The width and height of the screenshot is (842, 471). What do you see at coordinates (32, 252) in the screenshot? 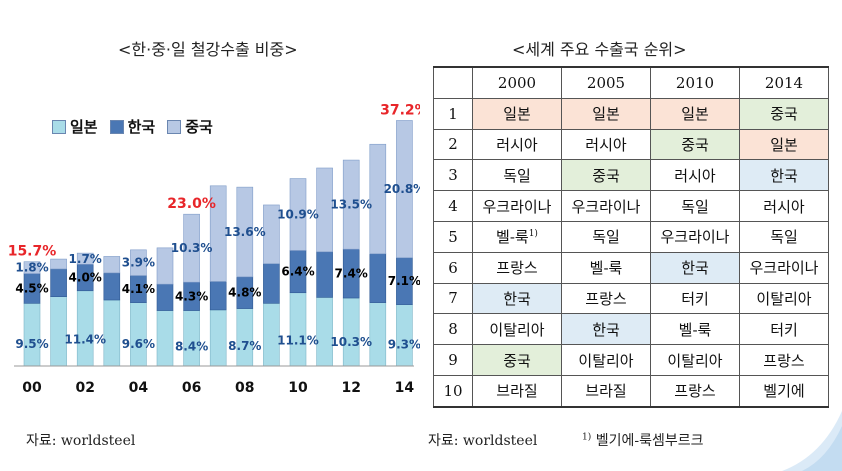
I see `total-label: 15.7%` at bounding box center [32, 252].